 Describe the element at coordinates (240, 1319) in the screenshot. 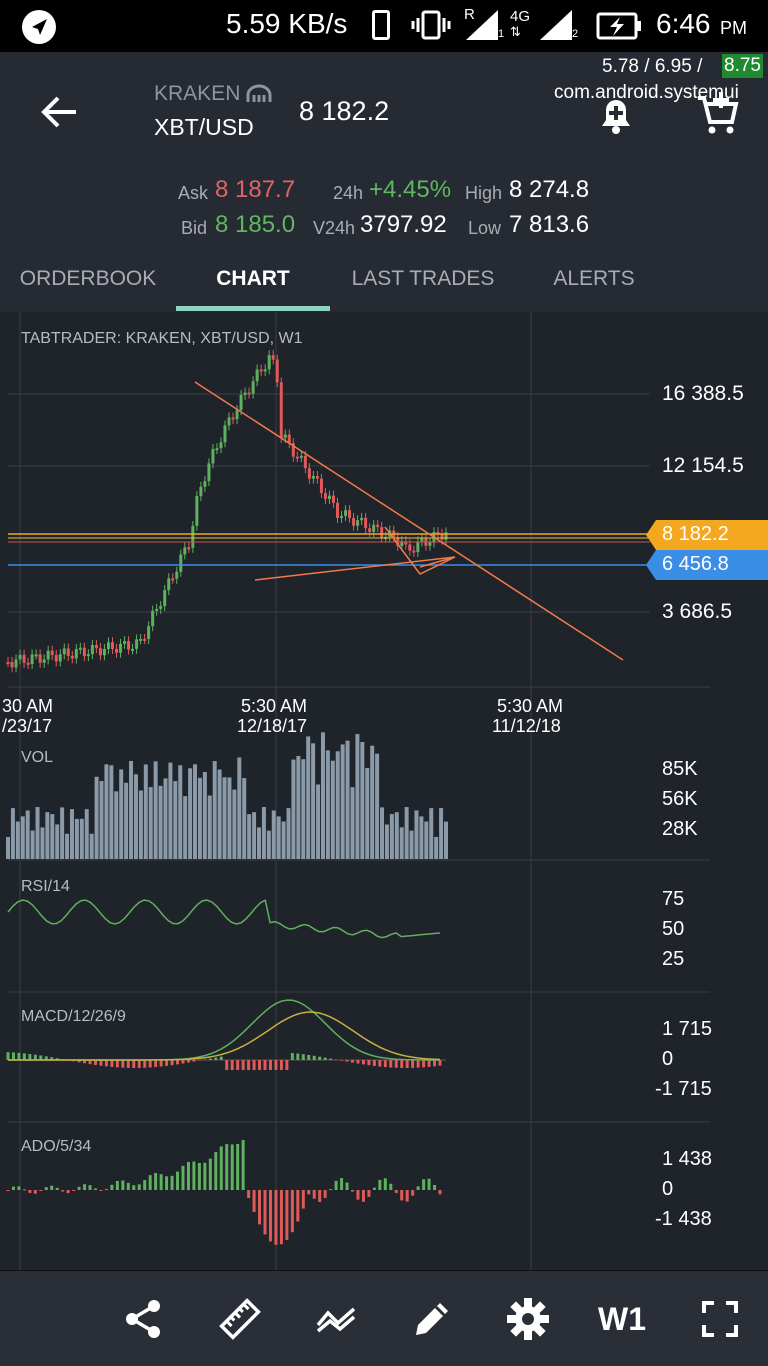

I see `ruler-icon` at that location.